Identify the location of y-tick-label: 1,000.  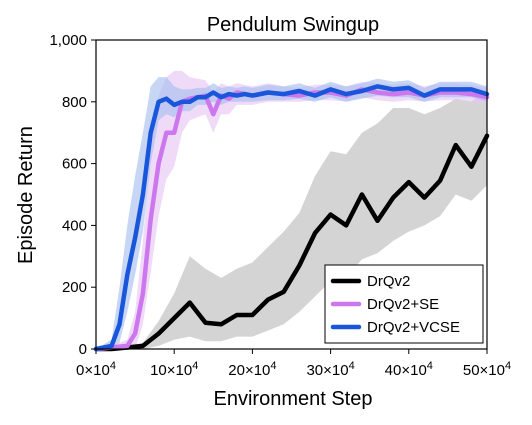
(68, 40).